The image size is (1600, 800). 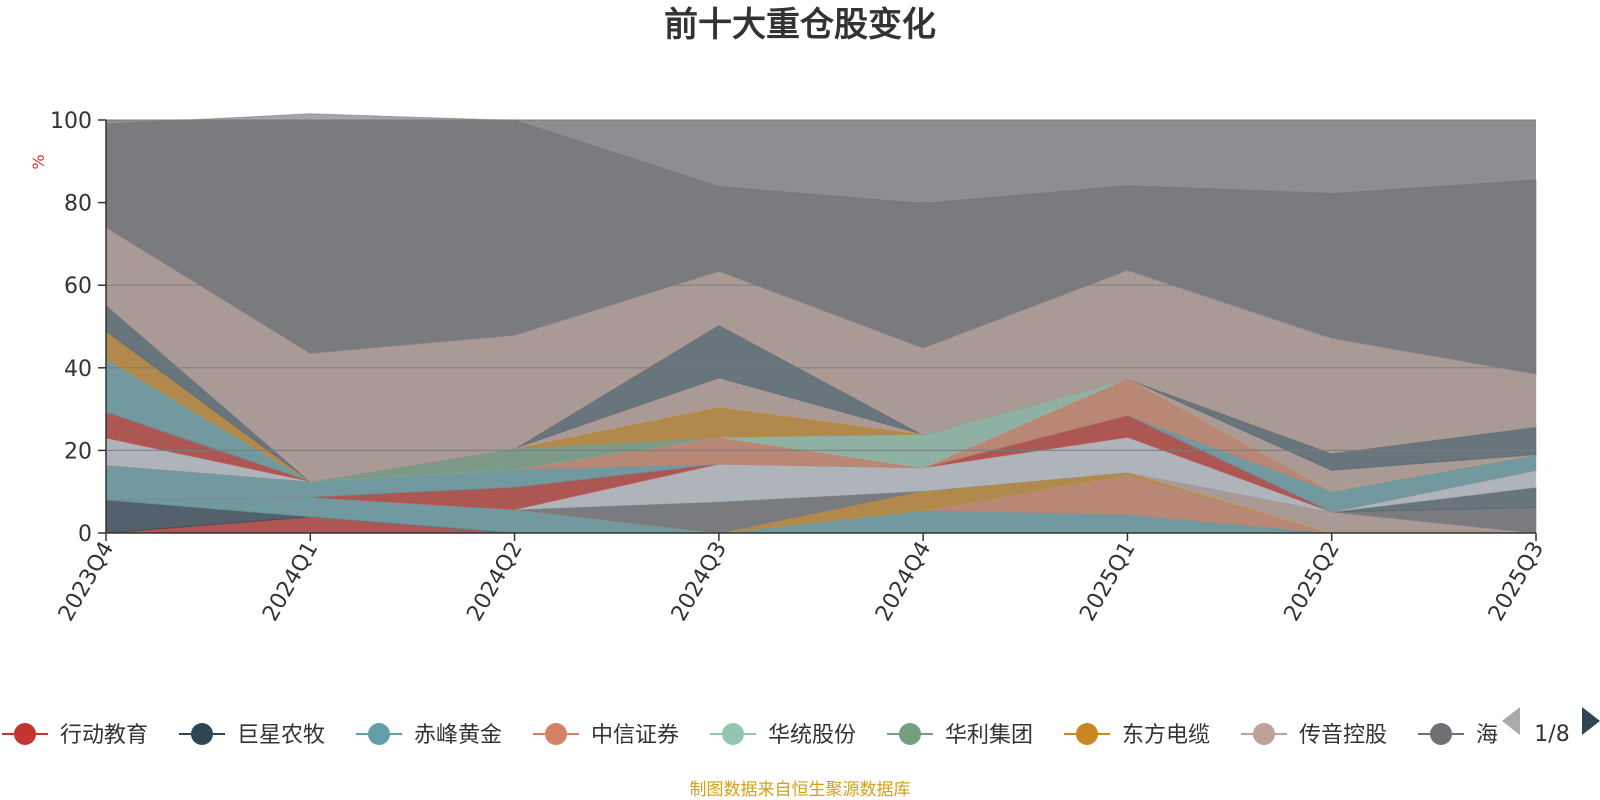 I want to click on legend: 行动教育 巨星农牧 赤峰黄金 中信证券 华统股份 华利集团 东方电缆 传音控股 海, so click(x=750, y=735).